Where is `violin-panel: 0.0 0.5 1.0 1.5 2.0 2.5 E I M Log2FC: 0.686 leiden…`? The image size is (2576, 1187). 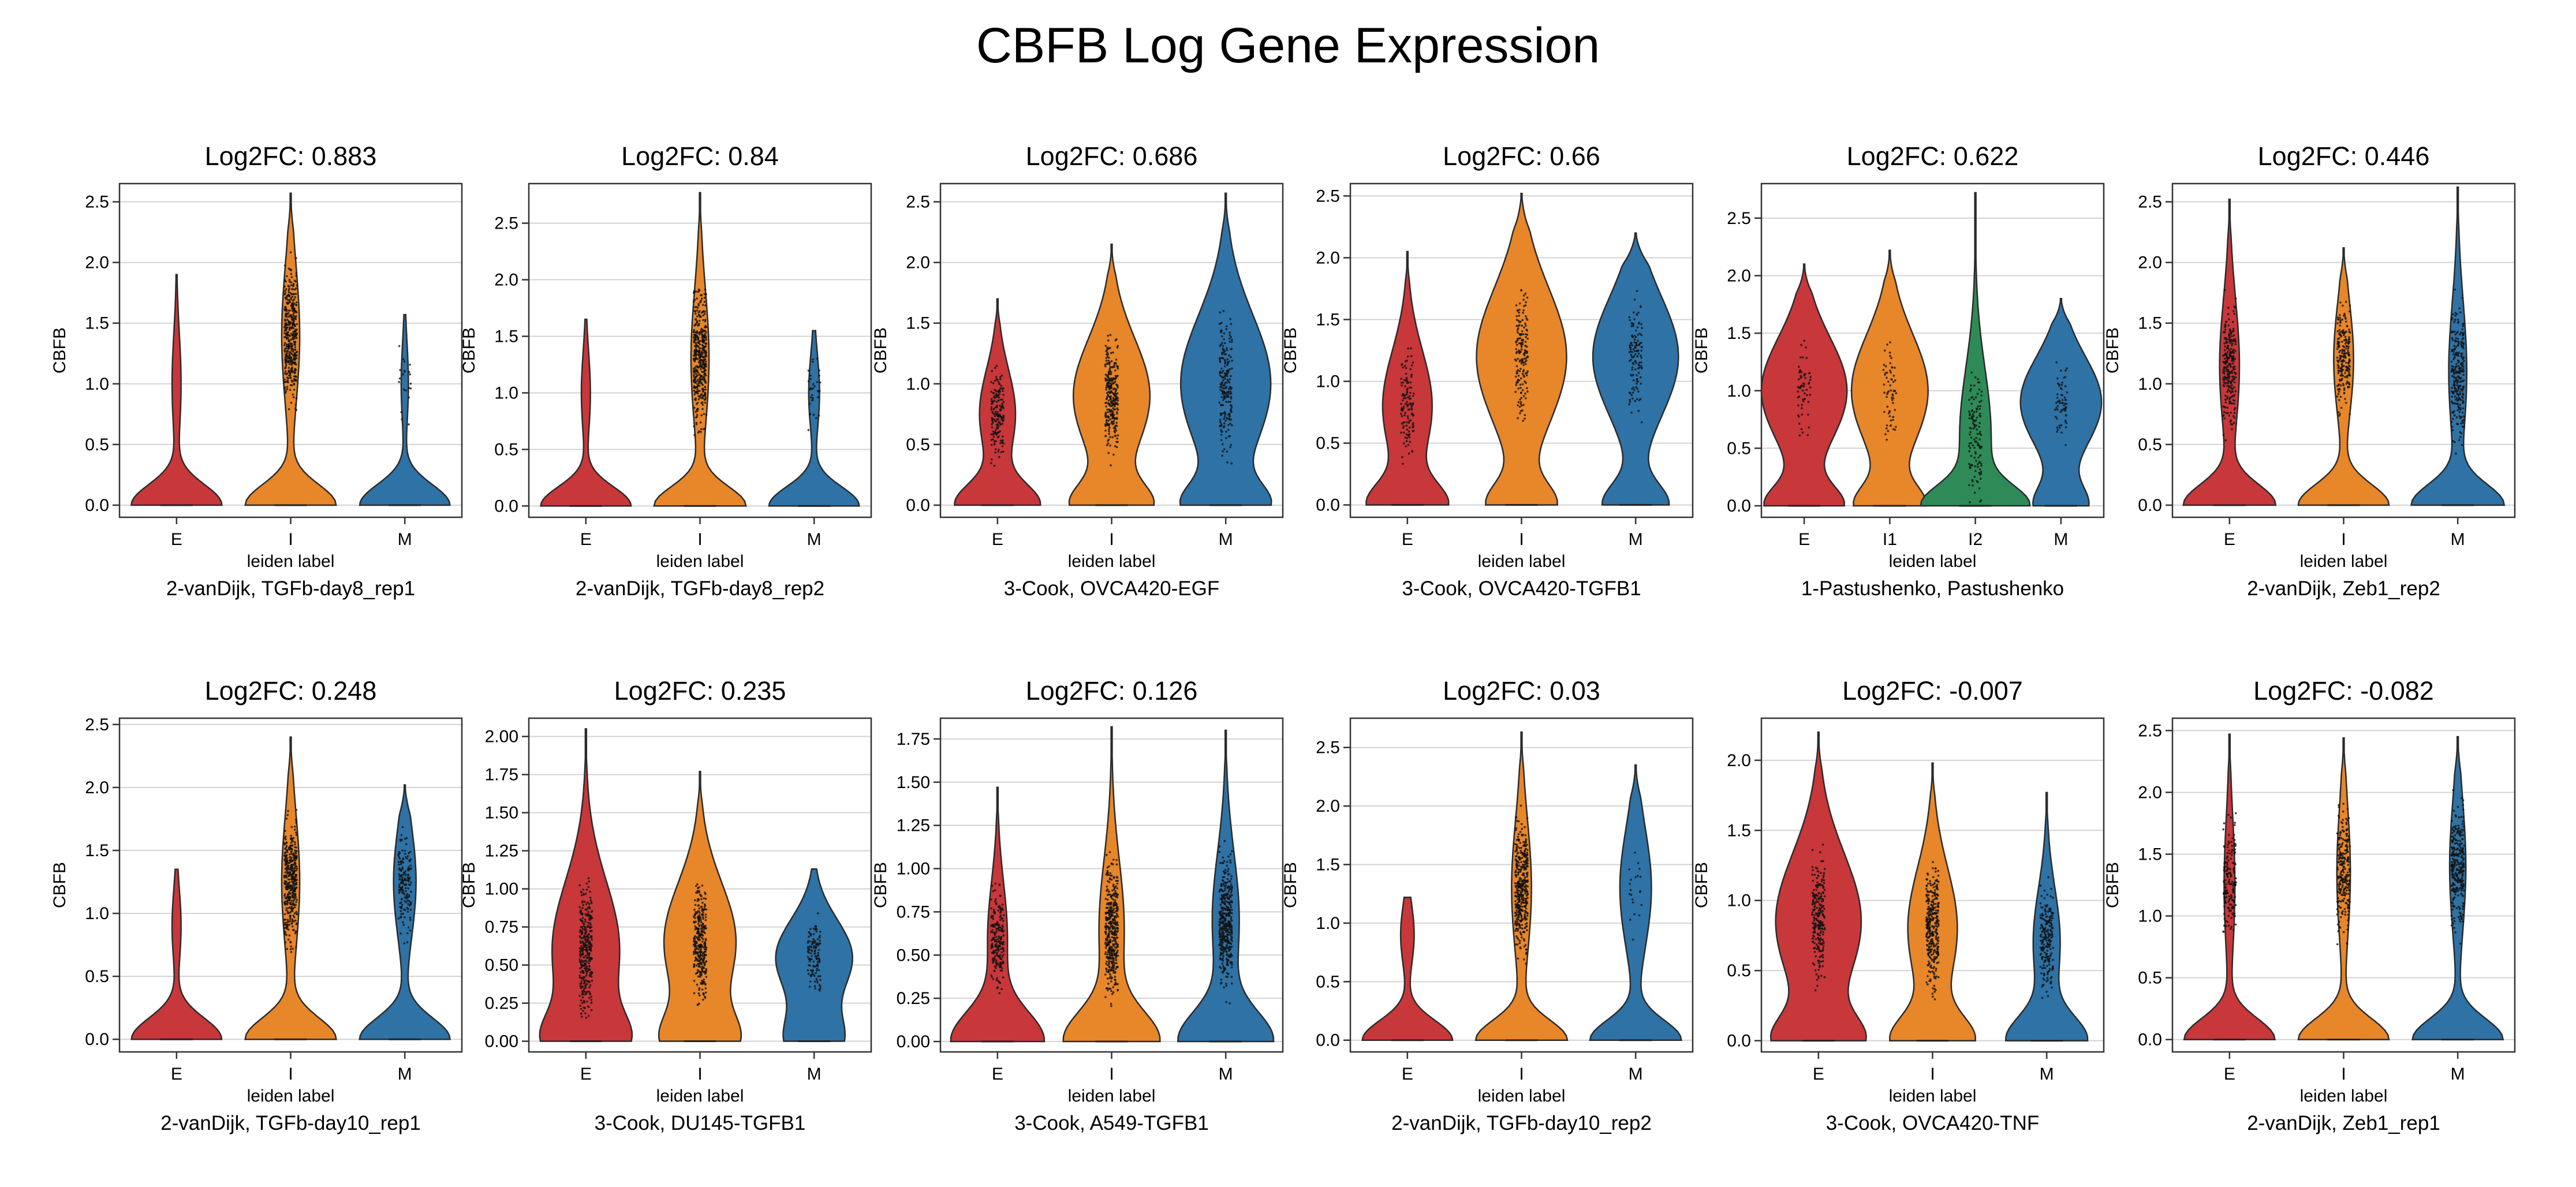 violin-panel: 0.0 0.5 1.0 1.5 2.0 2.5 E I M Log2FC: 0.686 leiden… is located at coordinates (1077, 370).